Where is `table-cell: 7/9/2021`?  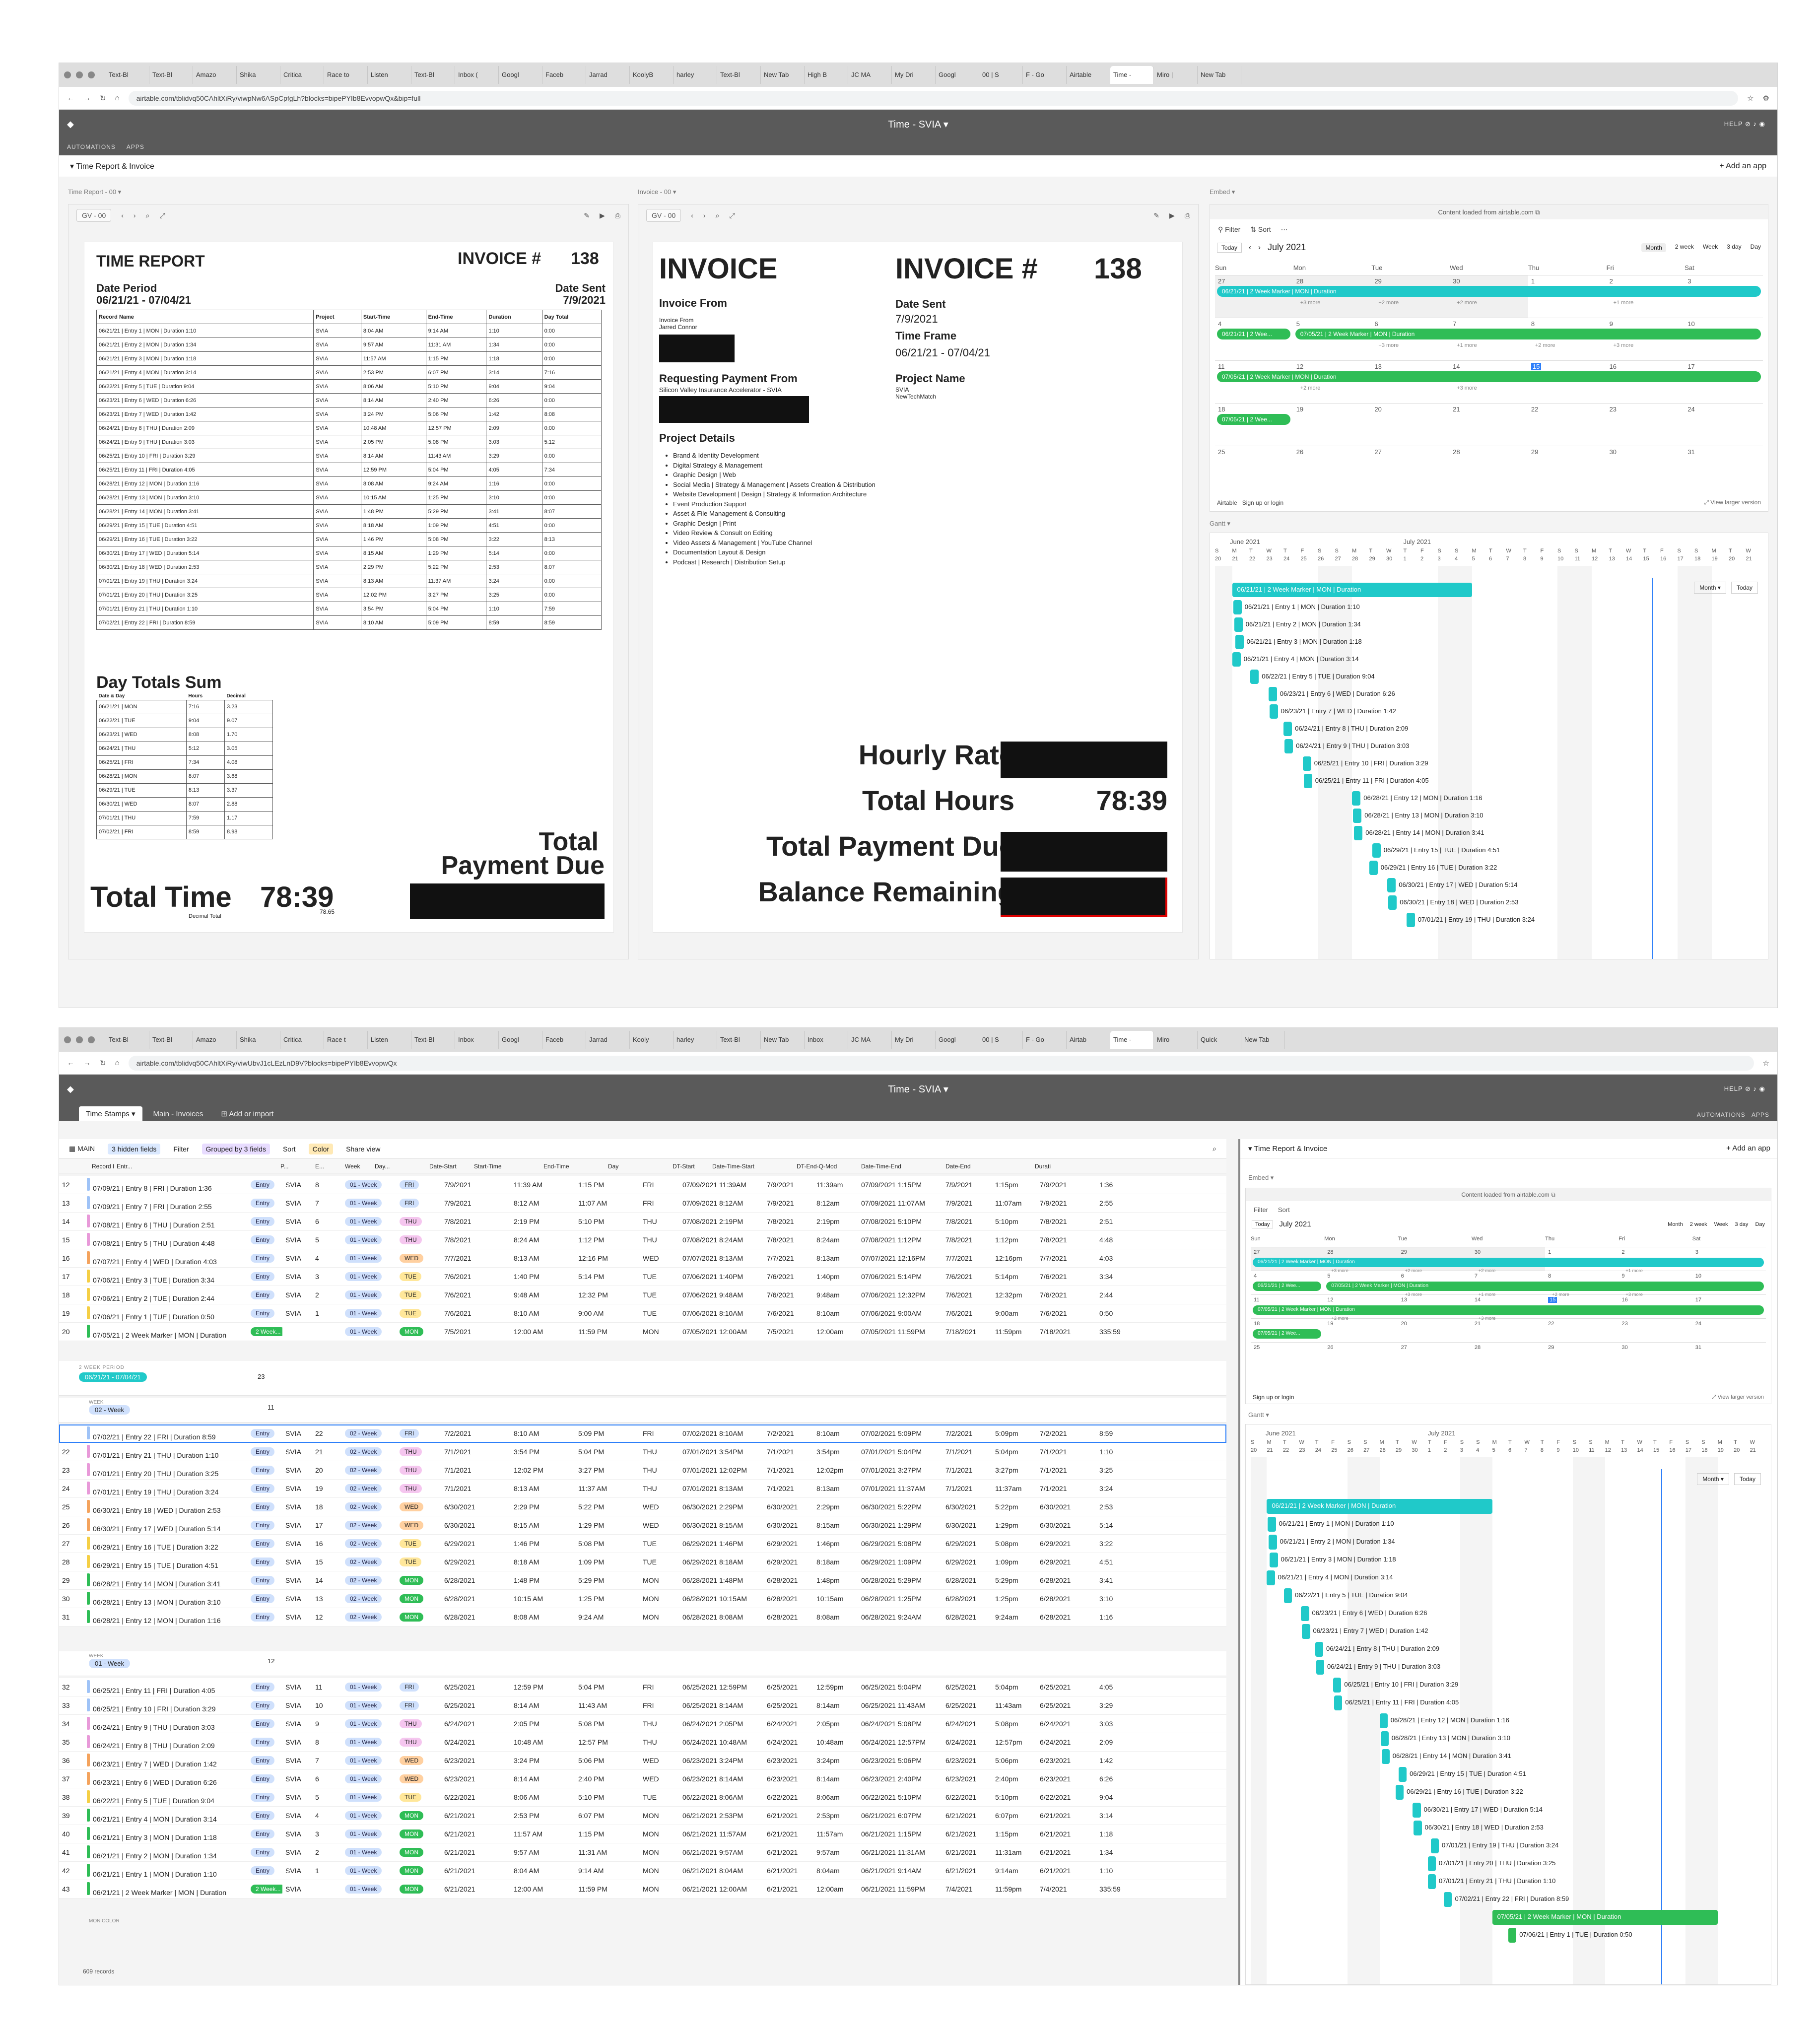
table-cell: 7/9/2021 is located at coordinates (476, 1185).